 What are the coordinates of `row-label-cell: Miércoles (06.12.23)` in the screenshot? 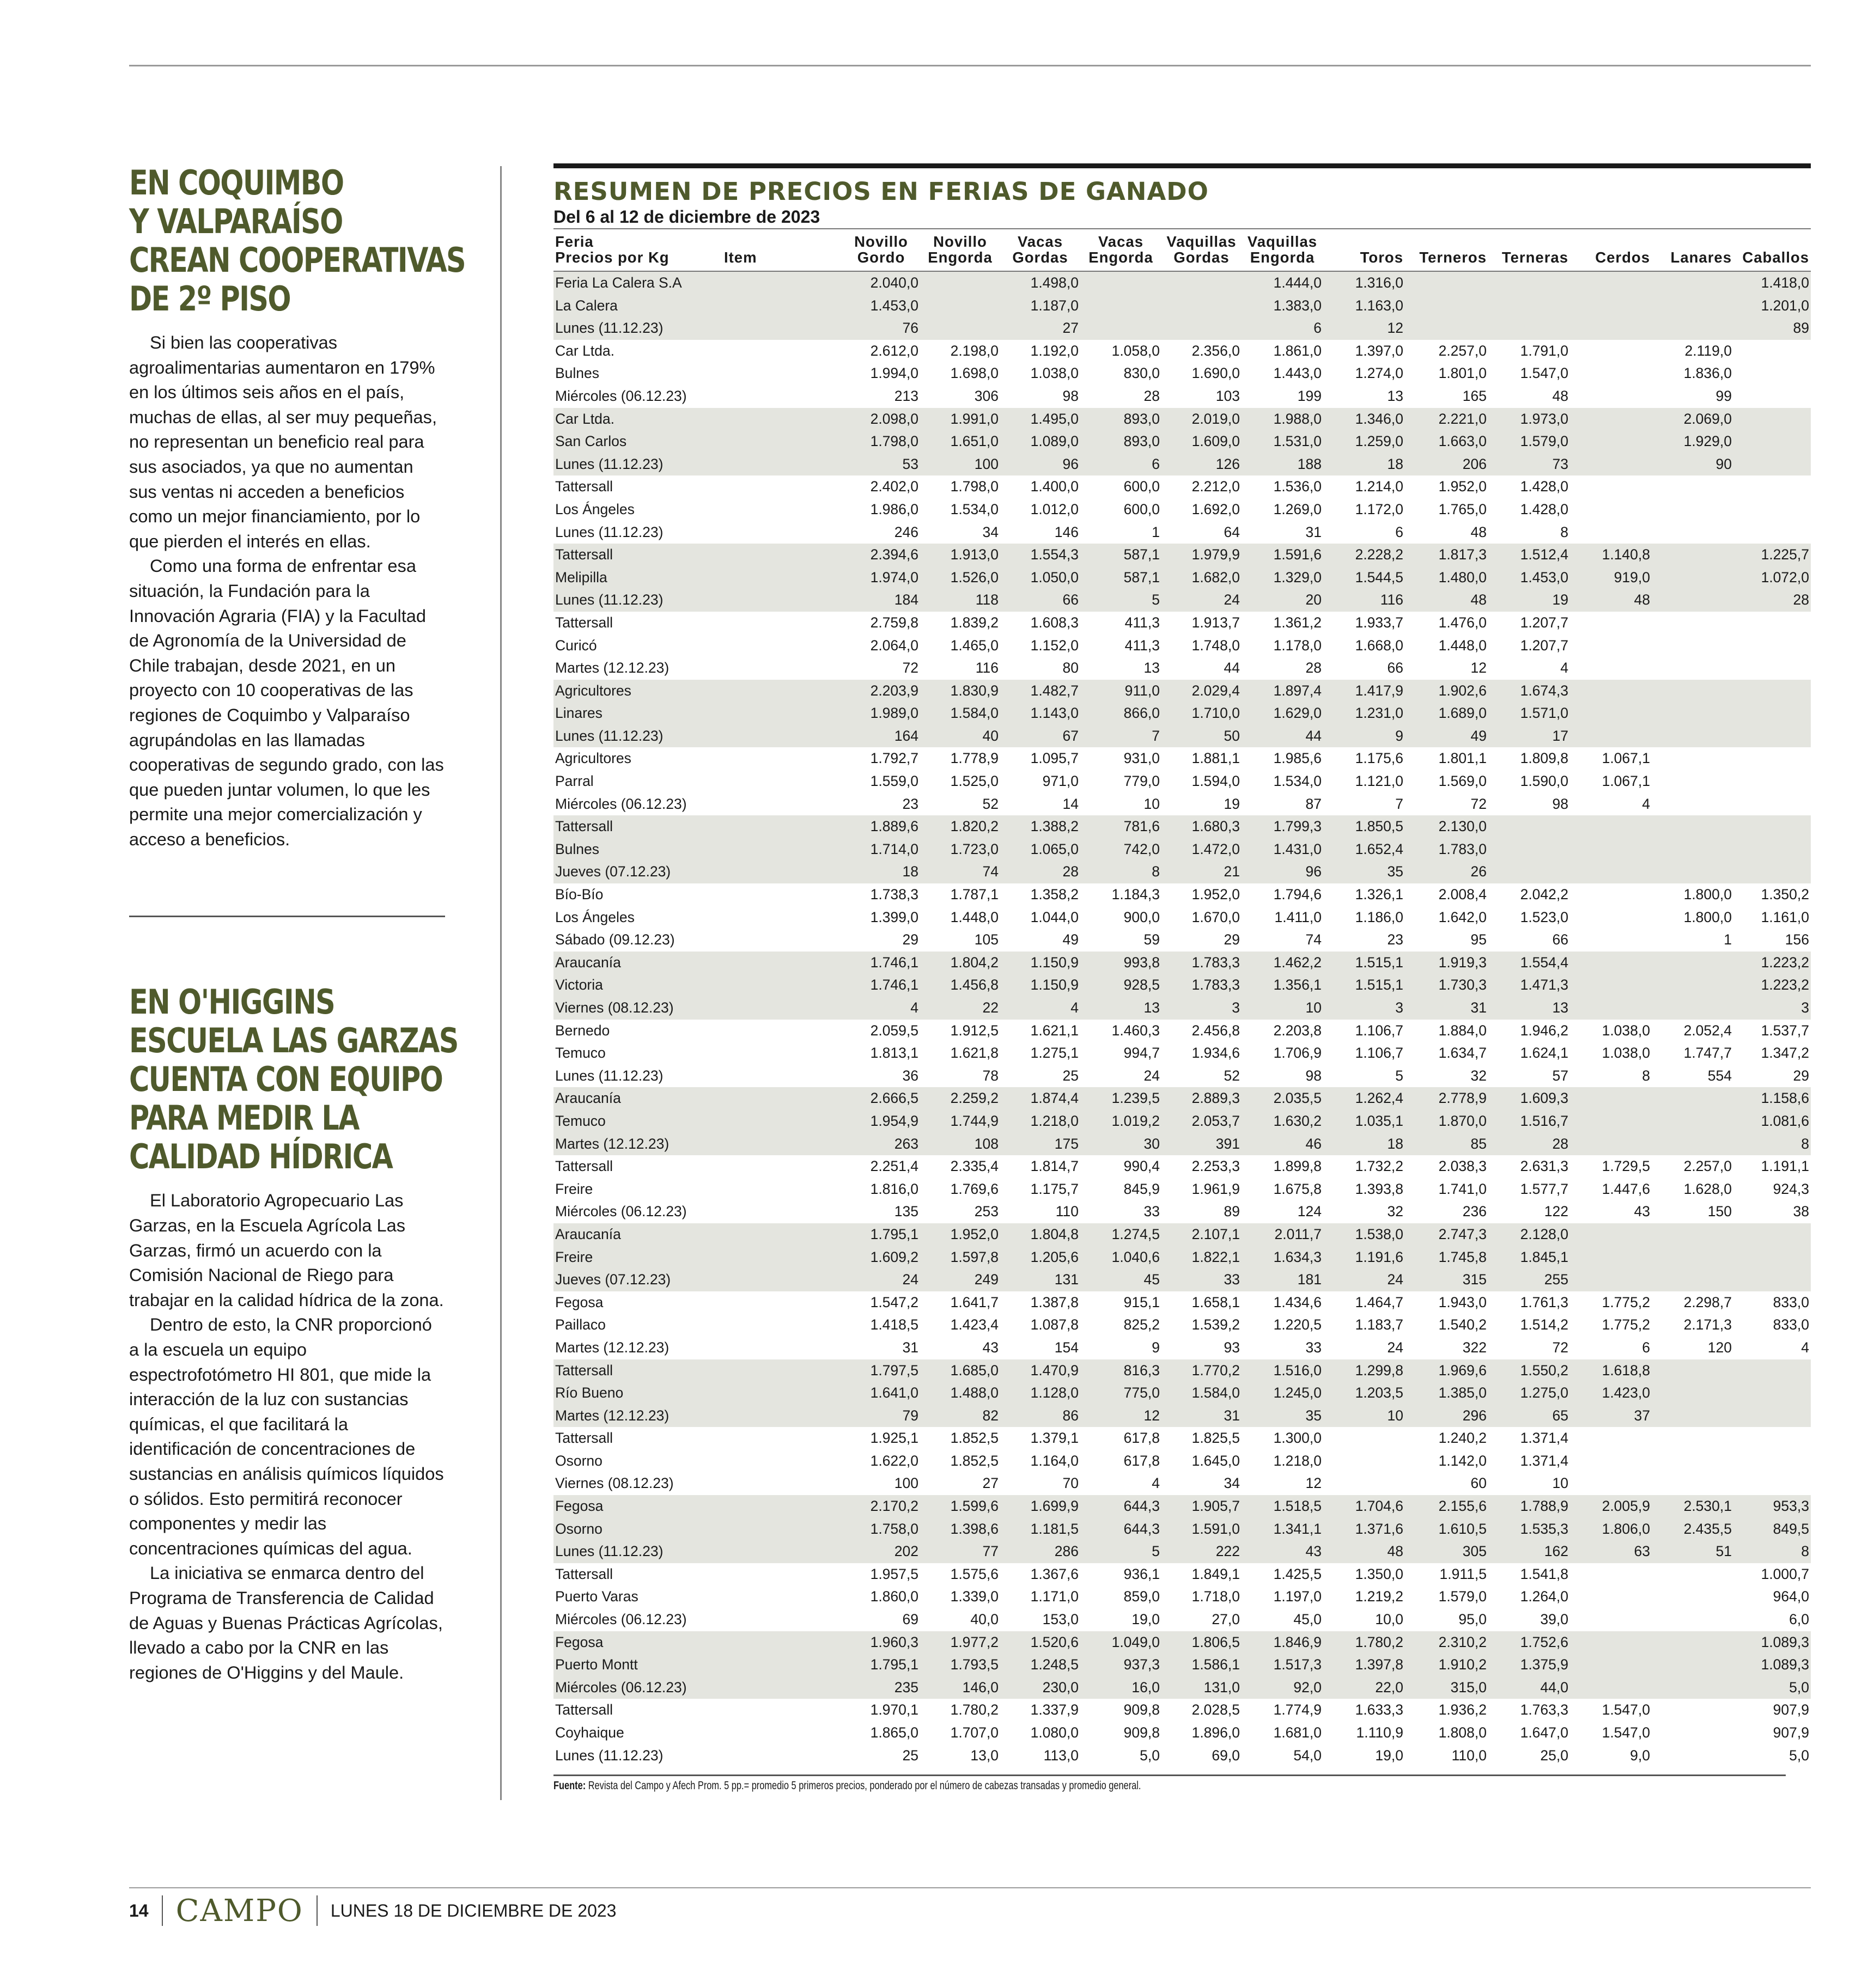 It's located at (621, 395).